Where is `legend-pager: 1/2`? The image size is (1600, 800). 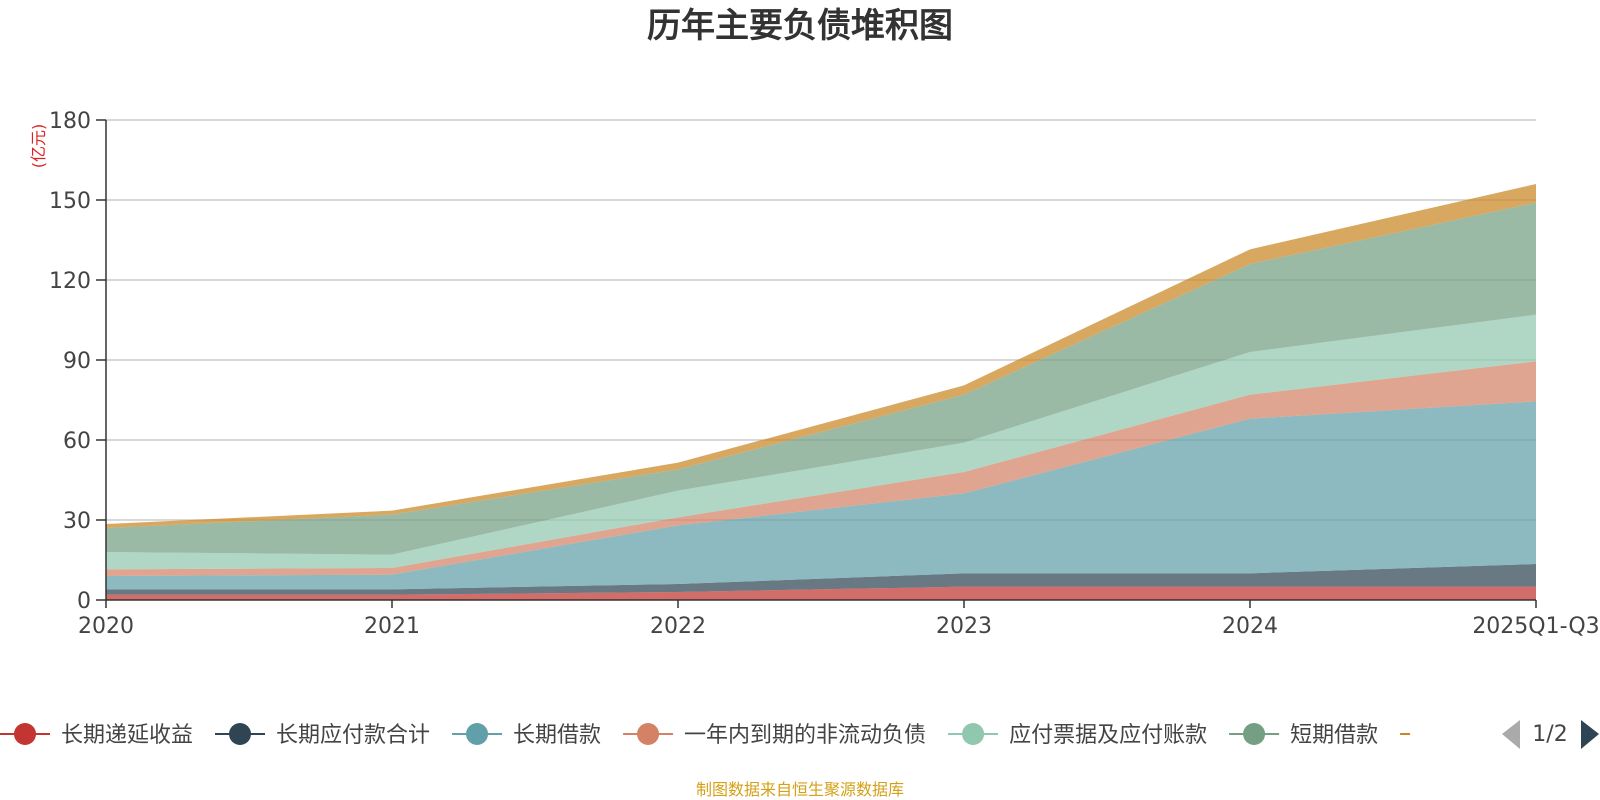 legend-pager: 1/2 is located at coordinates (1550, 734).